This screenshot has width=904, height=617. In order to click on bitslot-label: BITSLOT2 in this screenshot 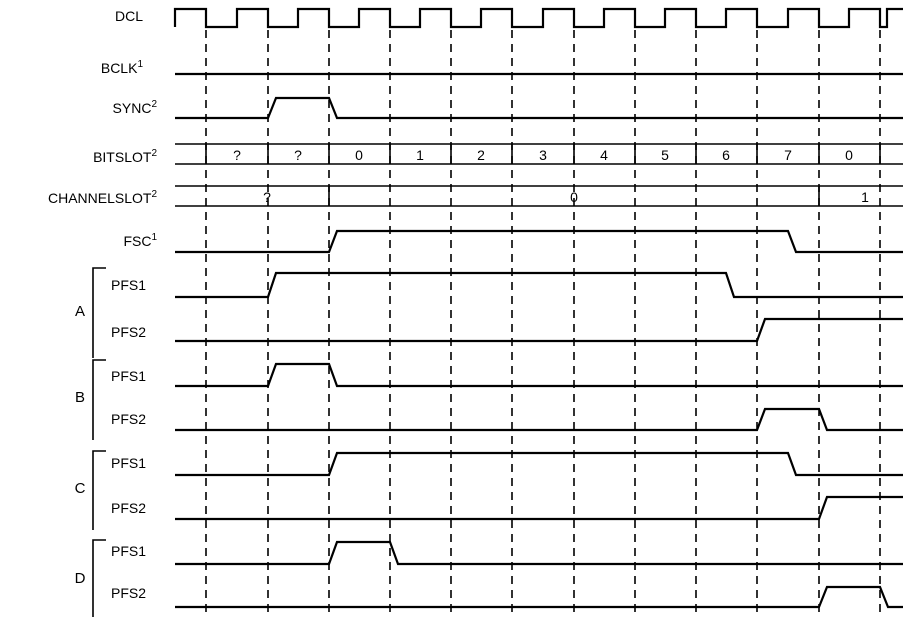, I will do `click(125, 156)`.